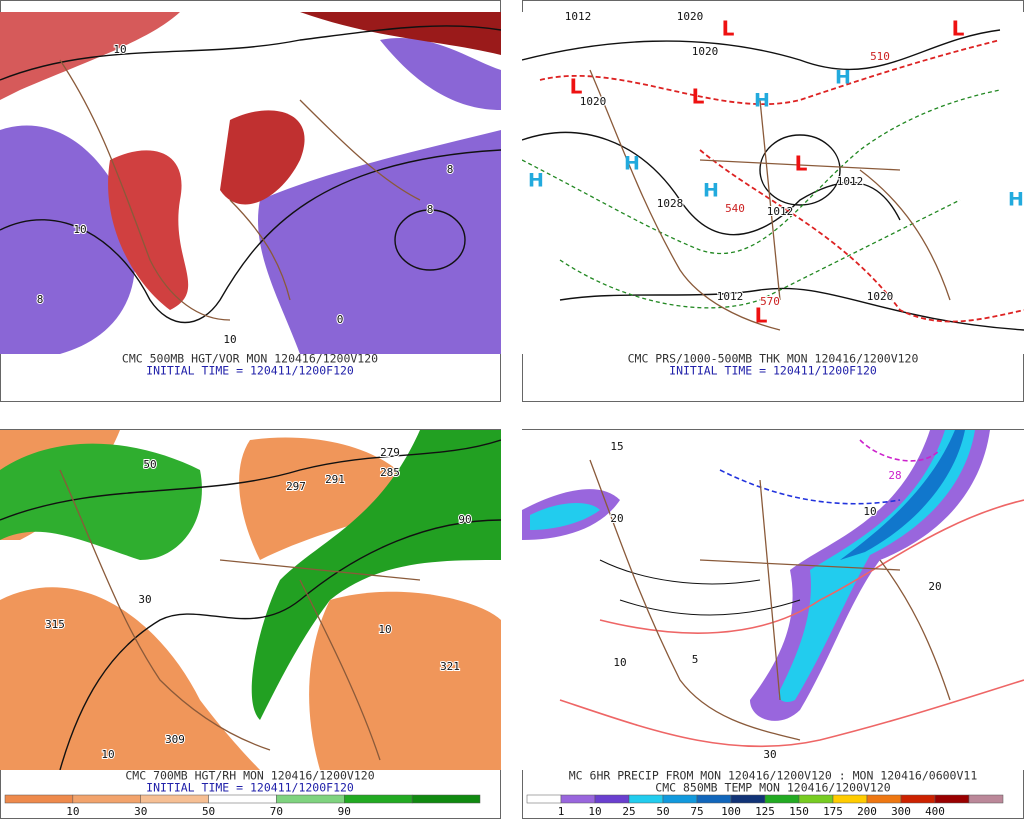  I want to click on contour-label: 315, so click(55, 624).